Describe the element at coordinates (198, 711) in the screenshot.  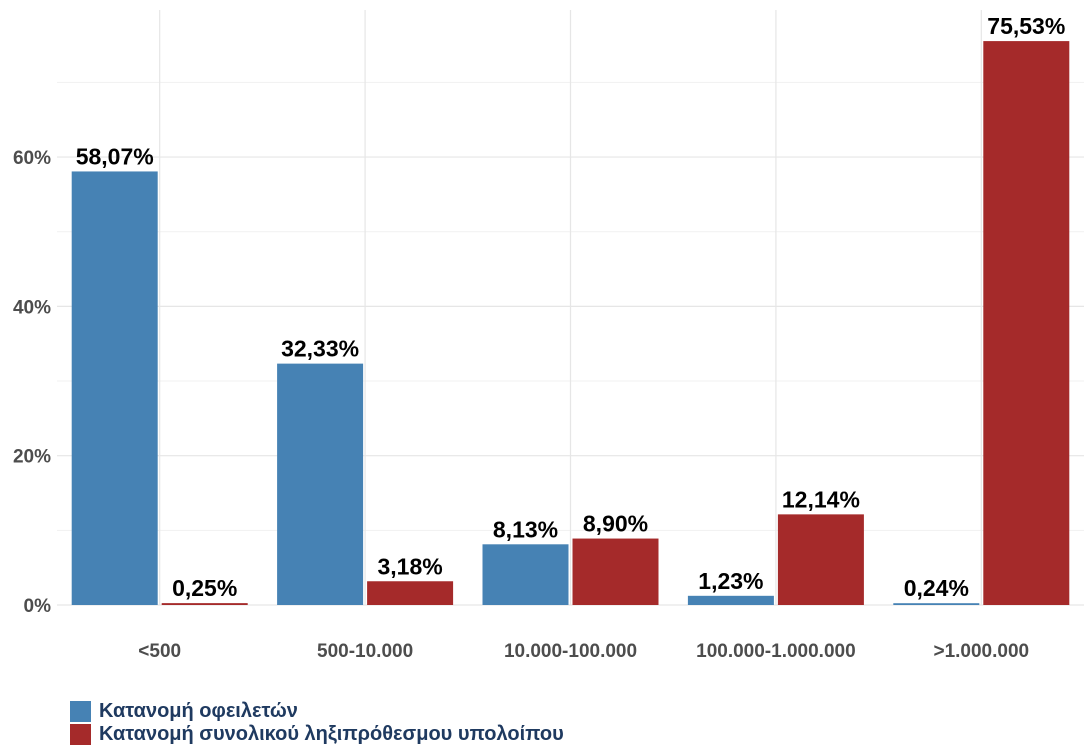
I see `legend-label-debtors: Κατανομή οφειλετών` at that location.